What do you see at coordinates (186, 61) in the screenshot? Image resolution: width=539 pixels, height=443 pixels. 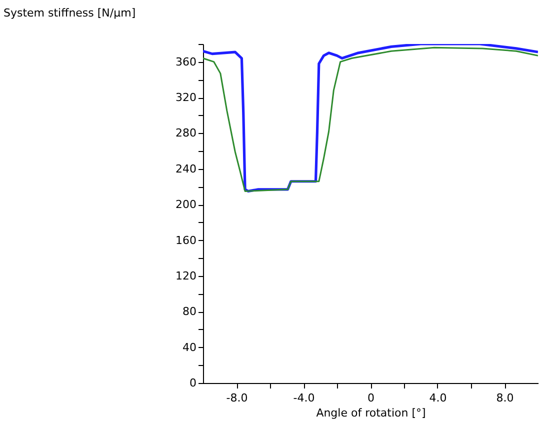 I see `y-tick-label: 360` at bounding box center [186, 61].